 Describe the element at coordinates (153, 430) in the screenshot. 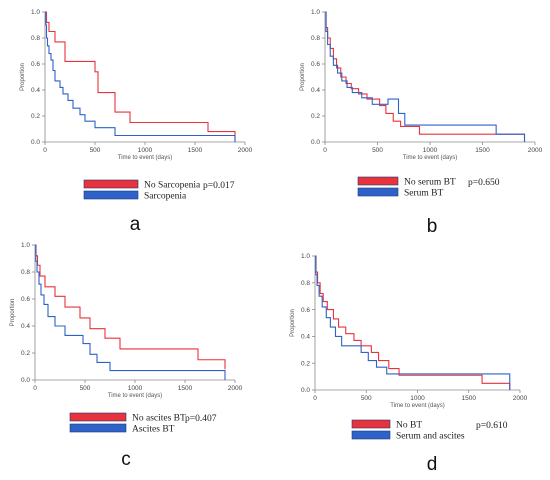

I see `legend-label: Ascites BT` at that location.